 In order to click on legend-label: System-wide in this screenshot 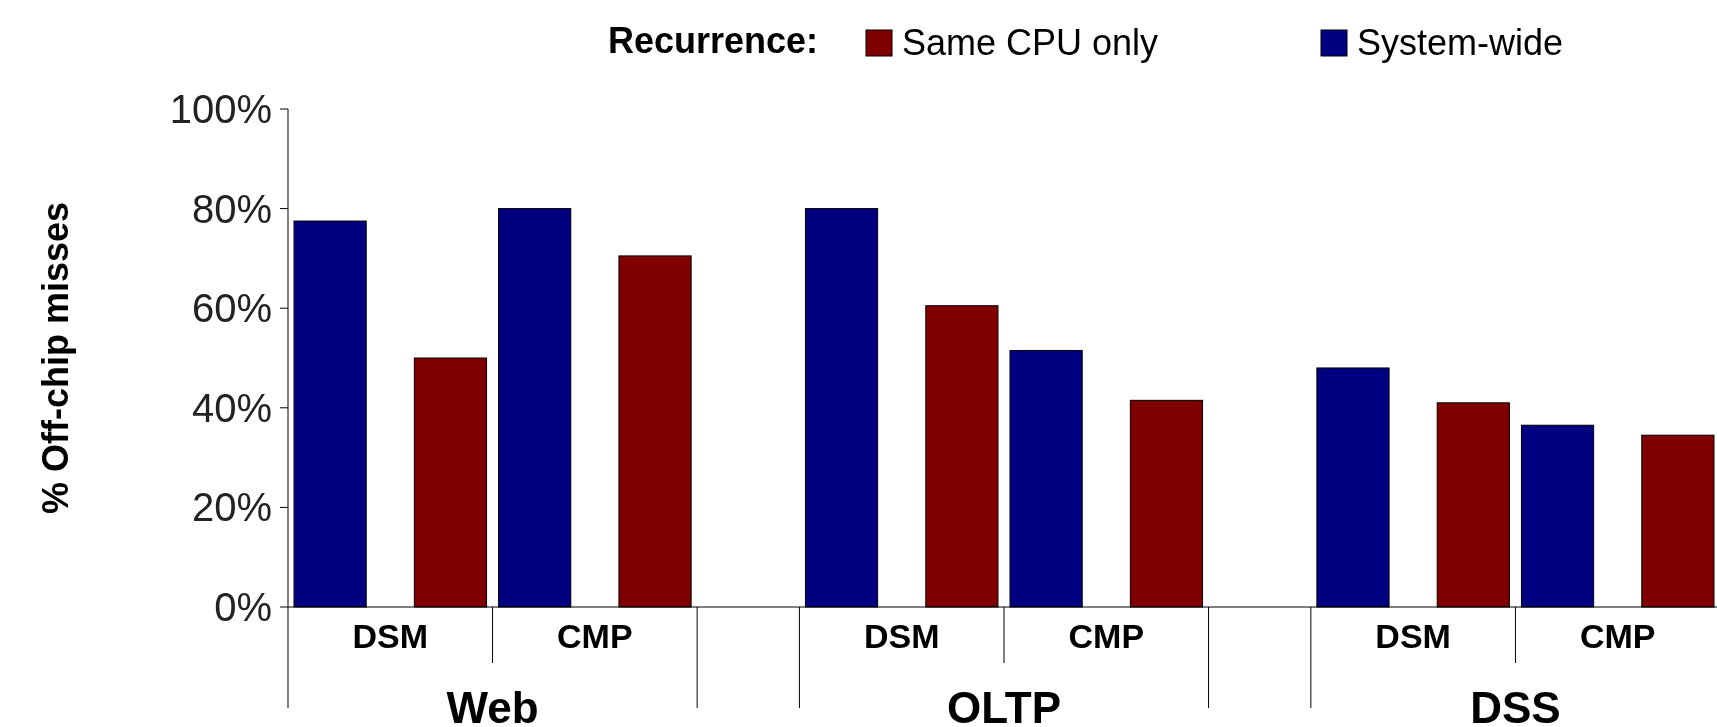, I will do `click(1460, 42)`.